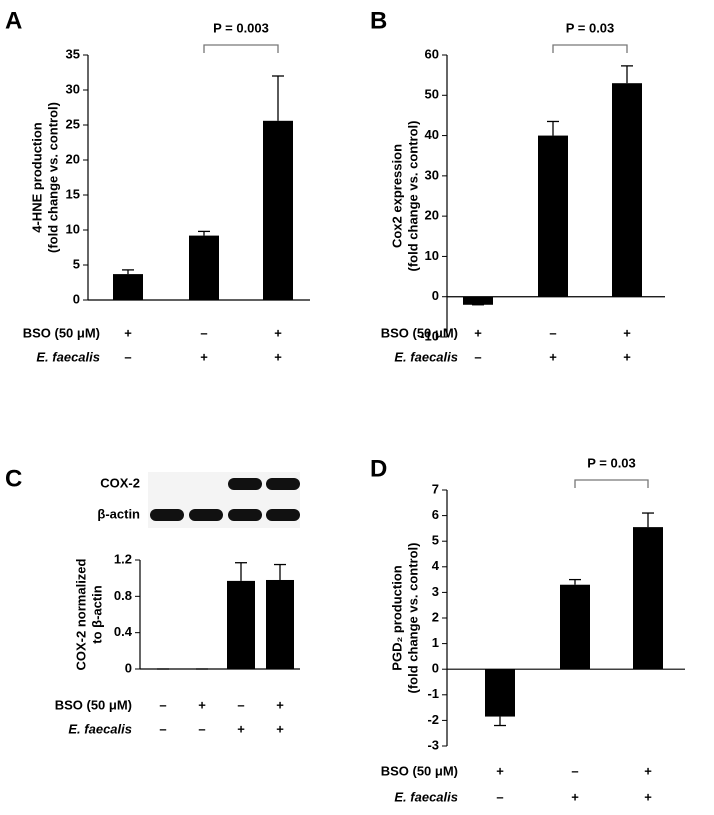 This screenshot has width=714, height=815. I want to click on y-tick-label: 35, so click(73, 53).